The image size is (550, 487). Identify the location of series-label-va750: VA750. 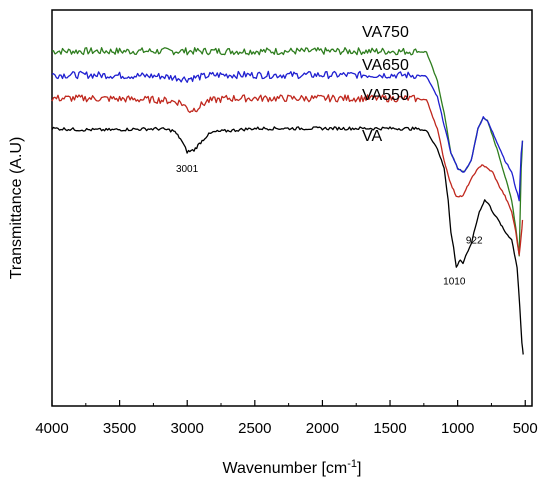
(385, 32).